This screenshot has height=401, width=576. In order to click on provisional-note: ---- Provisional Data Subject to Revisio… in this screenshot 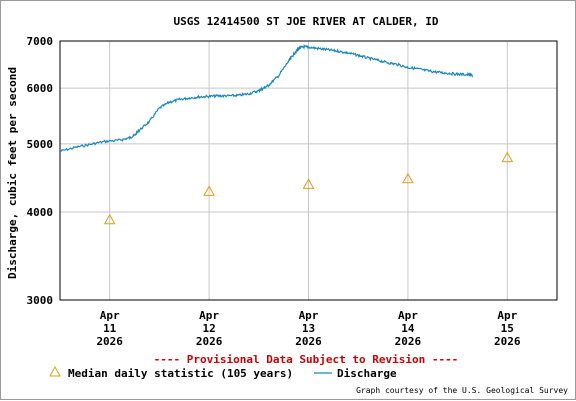, I will do `click(306, 359)`.